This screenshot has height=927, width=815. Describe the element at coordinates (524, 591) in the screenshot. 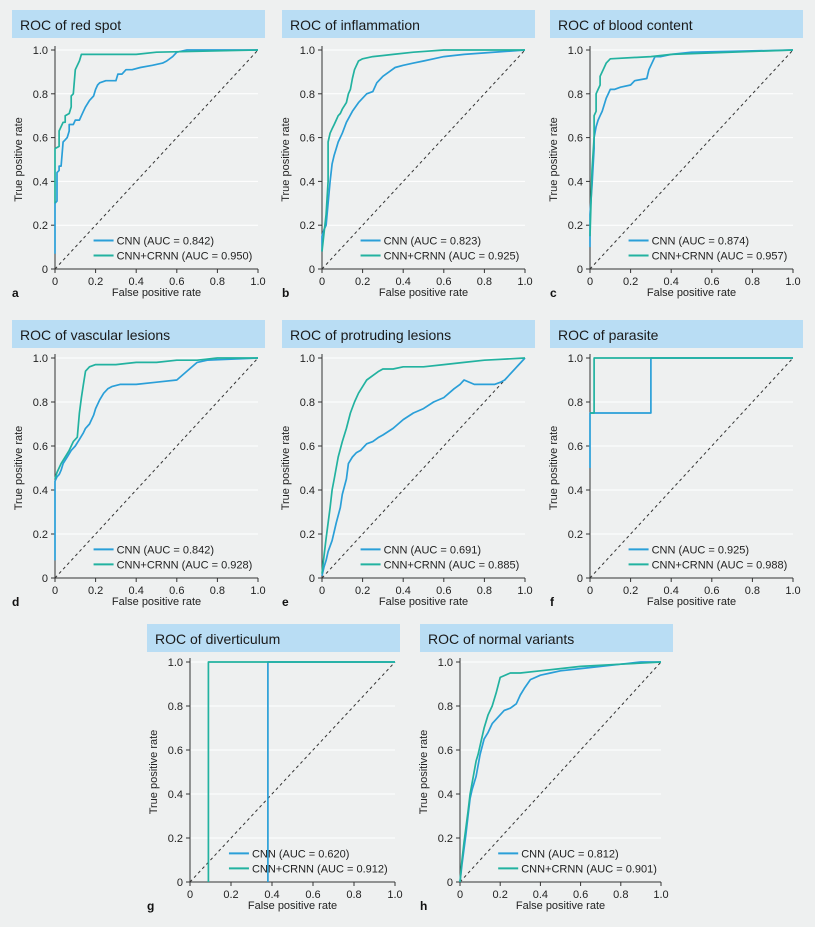

I see `chart-e-x-tick-label: 1.0` at that location.